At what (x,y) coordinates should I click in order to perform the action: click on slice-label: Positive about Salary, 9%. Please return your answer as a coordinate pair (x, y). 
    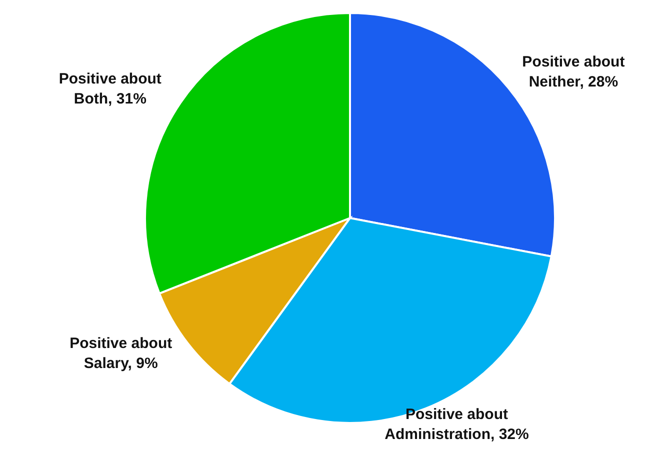
    Looking at the image, I should click on (121, 353).